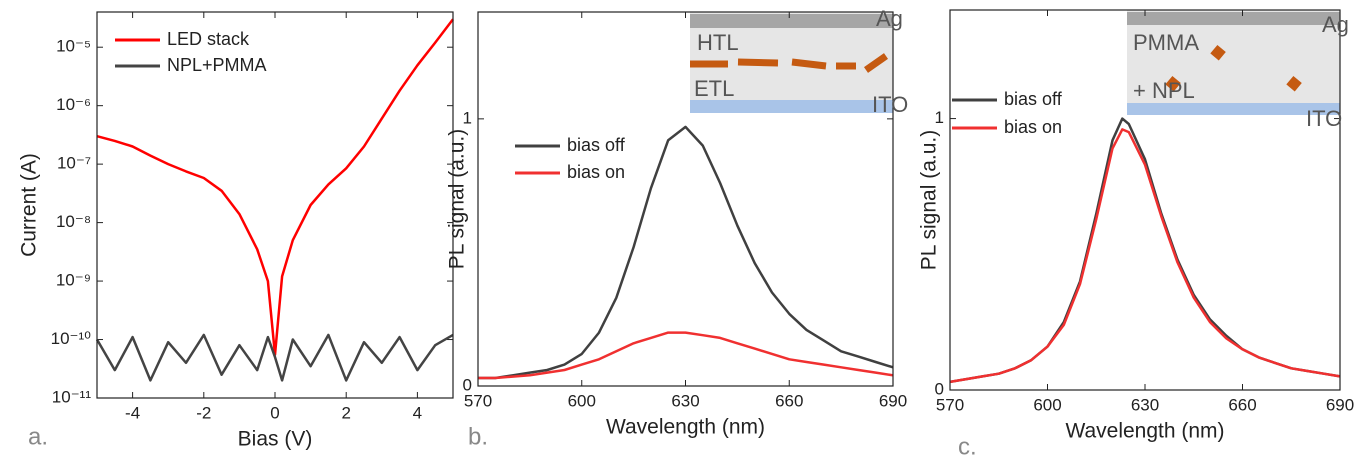 The height and width of the screenshot is (462, 1370). I want to click on inset-label: ETL, so click(714, 88).